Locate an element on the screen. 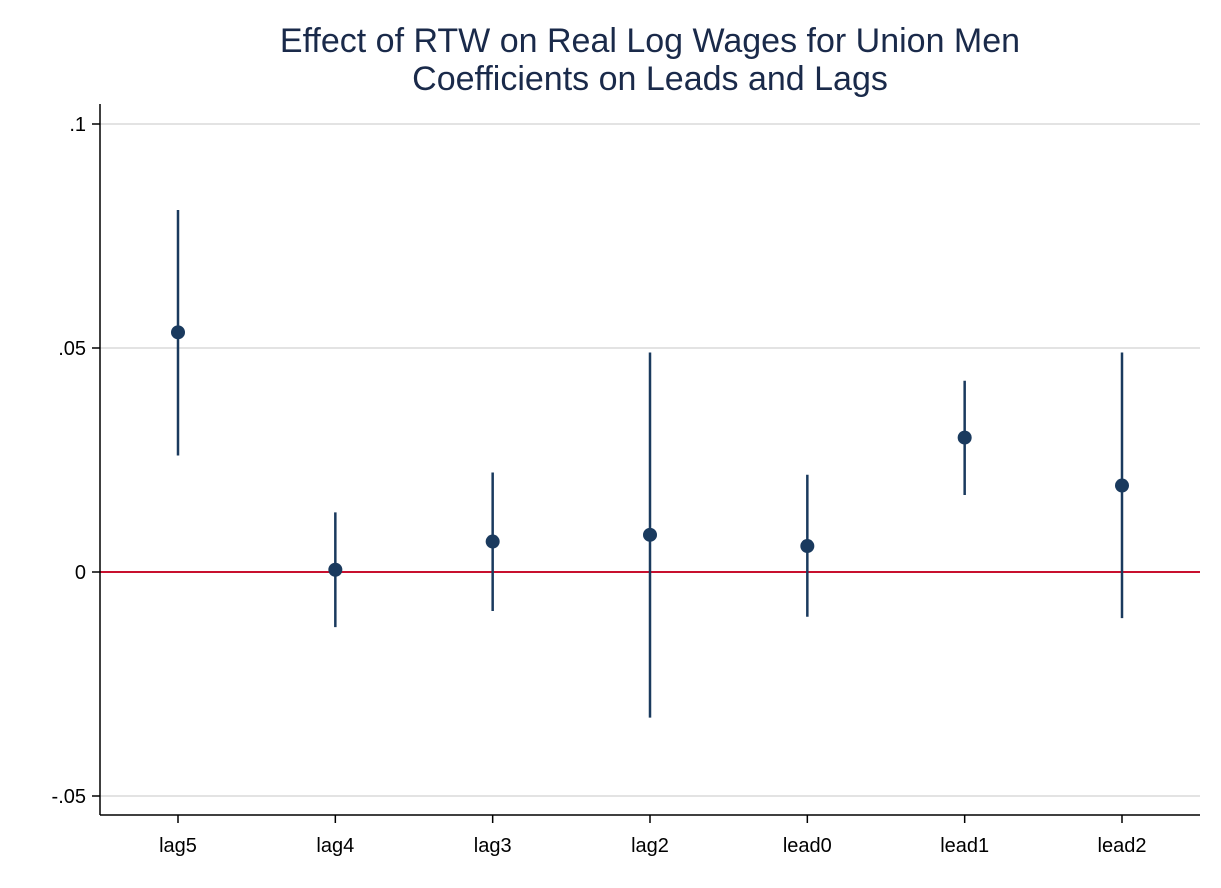 This screenshot has width=1221, height=888. y-tick-label: 0 is located at coordinates (80, 573).